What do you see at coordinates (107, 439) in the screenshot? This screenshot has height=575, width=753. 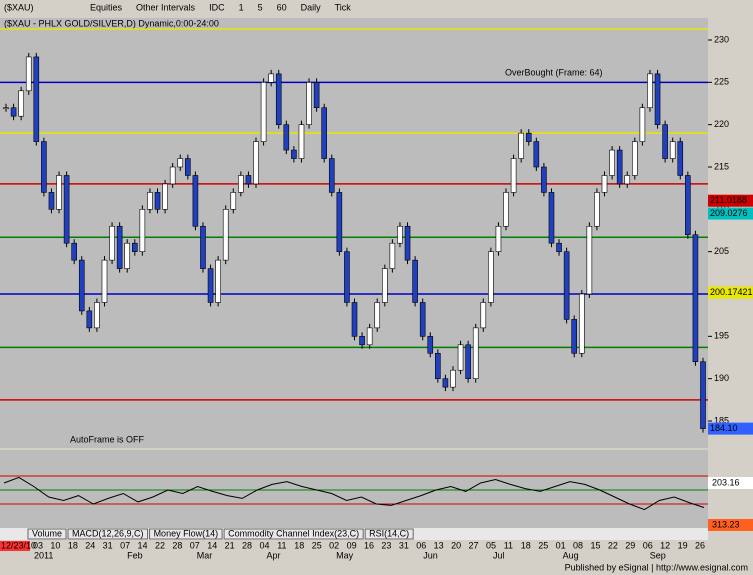 I see `autoframe: AutoFrame is OFF` at bounding box center [107, 439].